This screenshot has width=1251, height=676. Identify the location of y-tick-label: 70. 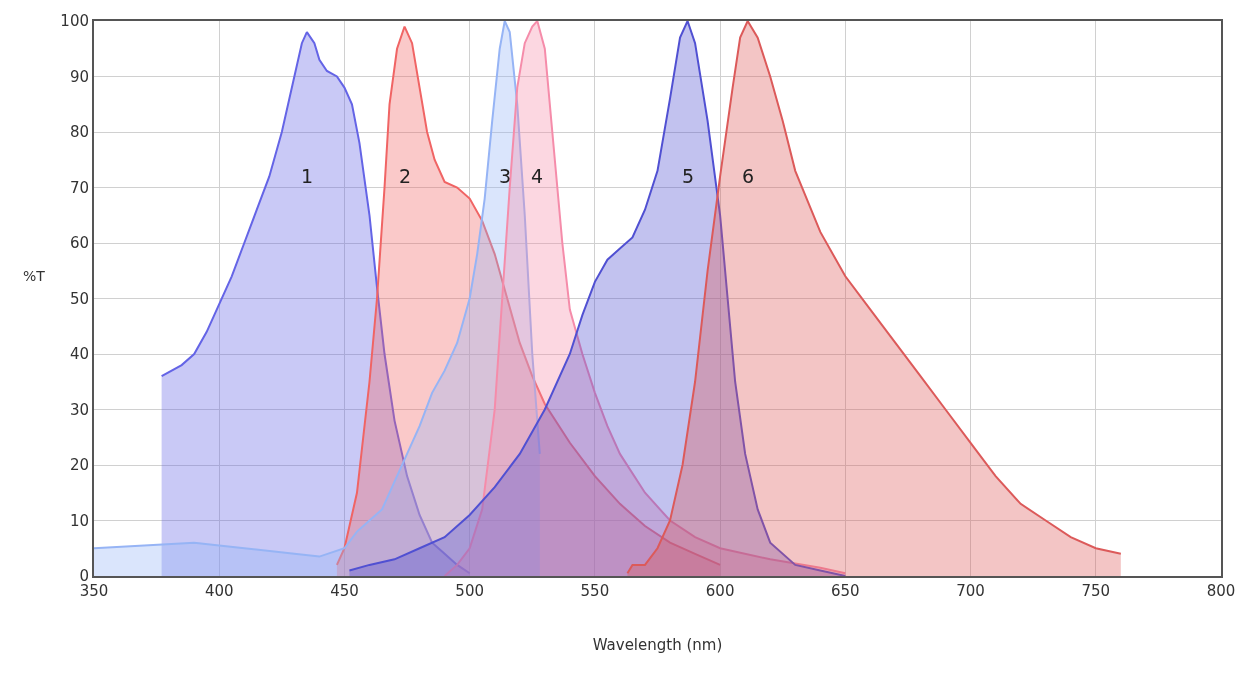
(79, 187).